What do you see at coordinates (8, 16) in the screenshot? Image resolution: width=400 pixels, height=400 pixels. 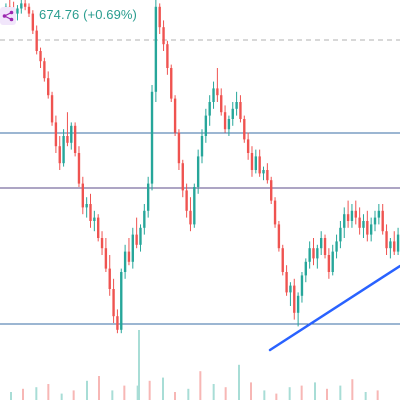 I see `share-button` at bounding box center [8, 16].